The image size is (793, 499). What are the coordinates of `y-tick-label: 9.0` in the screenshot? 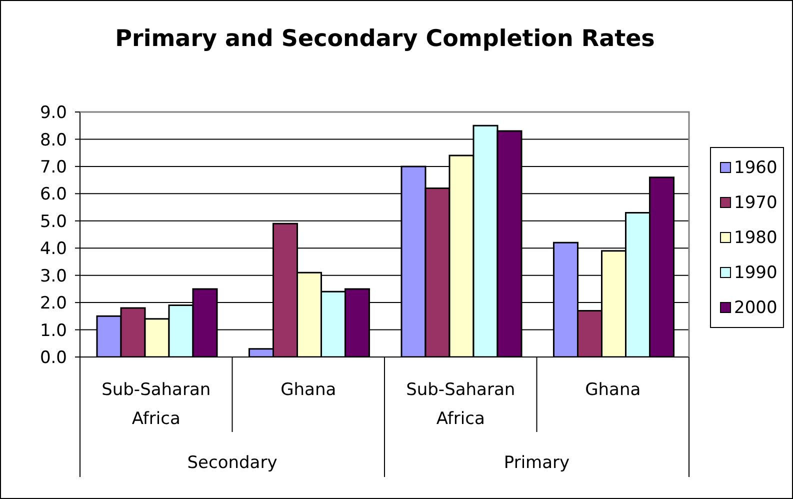 It's located at (53, 113).